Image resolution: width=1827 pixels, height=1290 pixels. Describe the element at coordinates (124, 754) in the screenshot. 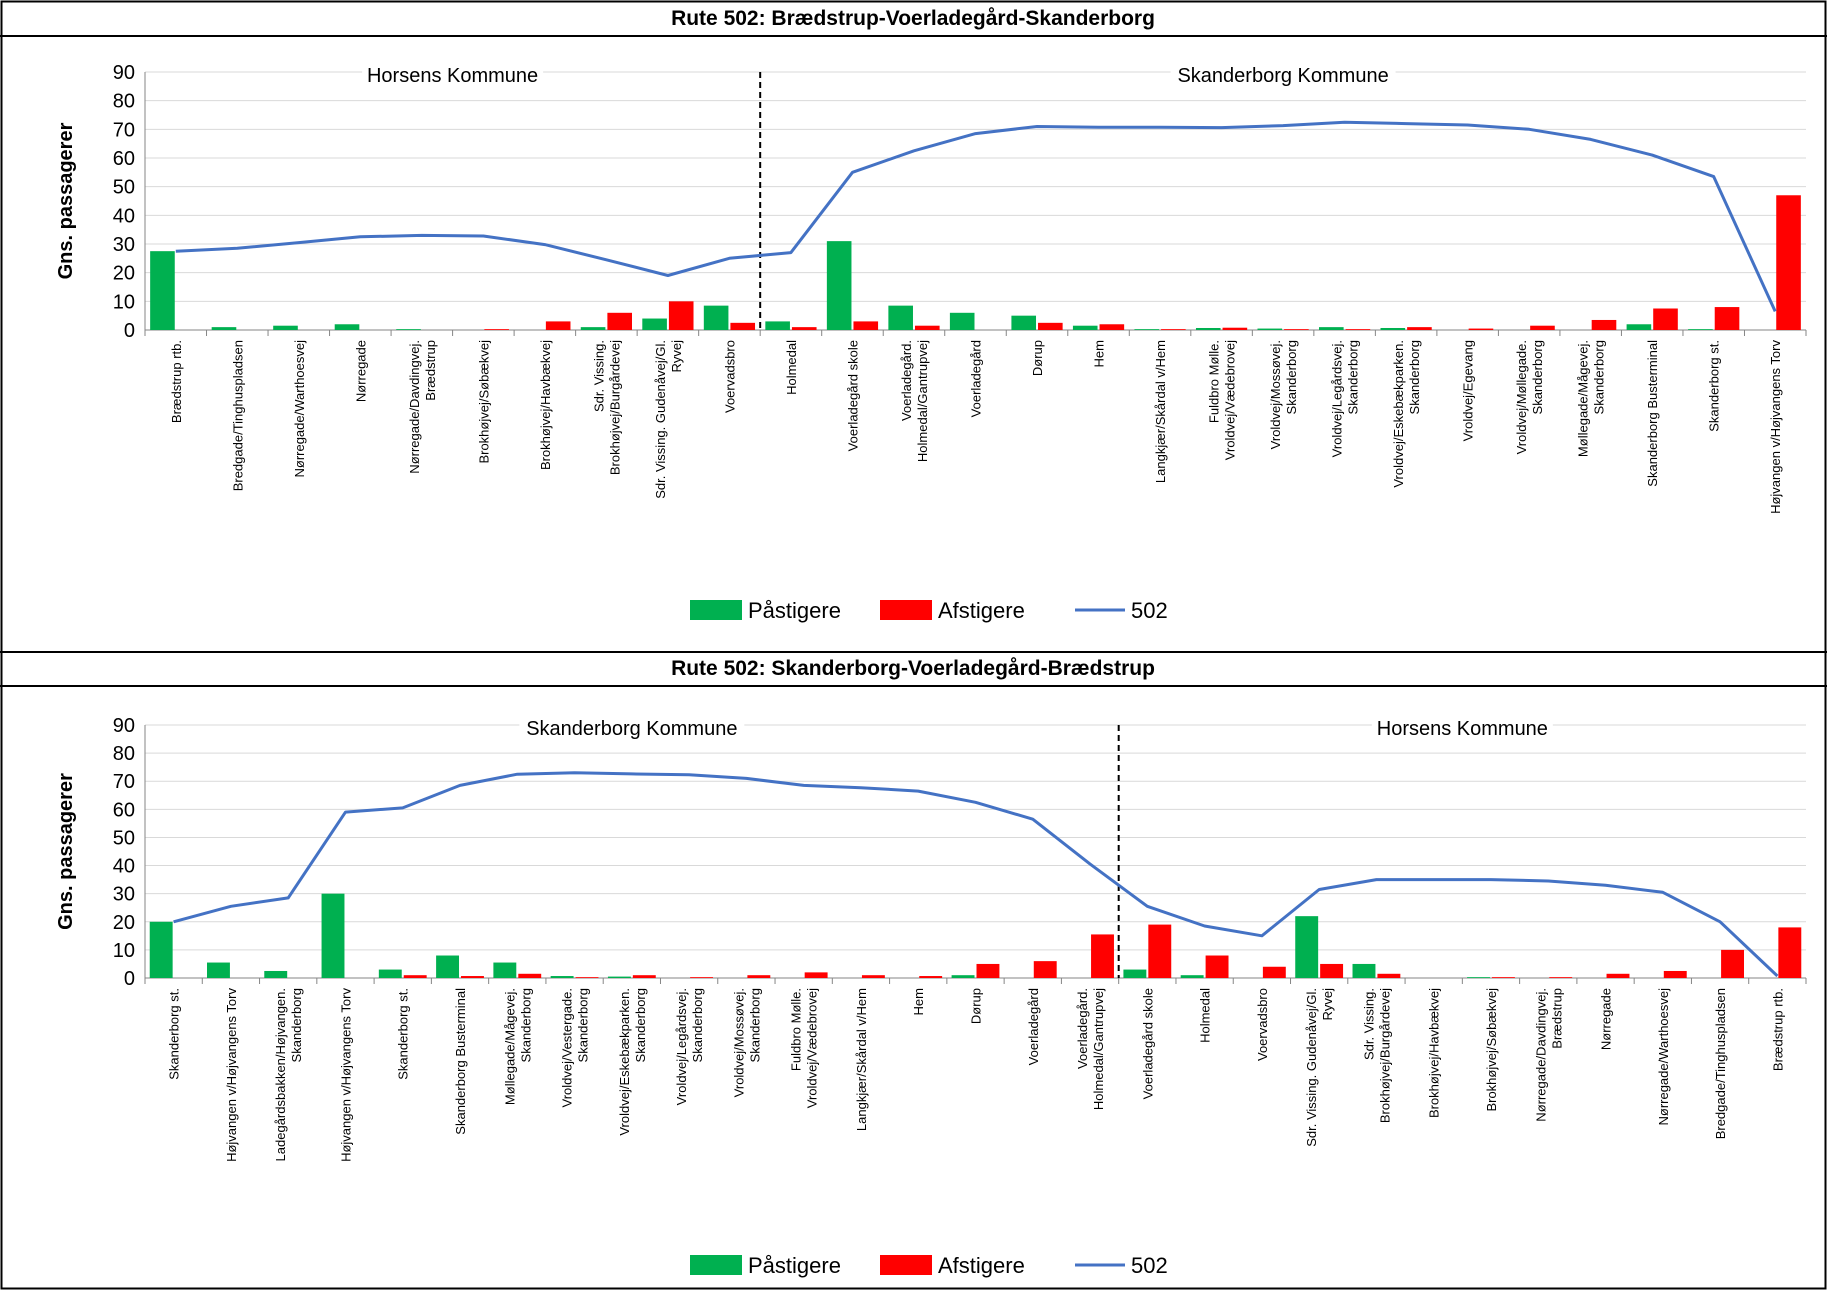

I see `y-tick-label: 80` at that location.